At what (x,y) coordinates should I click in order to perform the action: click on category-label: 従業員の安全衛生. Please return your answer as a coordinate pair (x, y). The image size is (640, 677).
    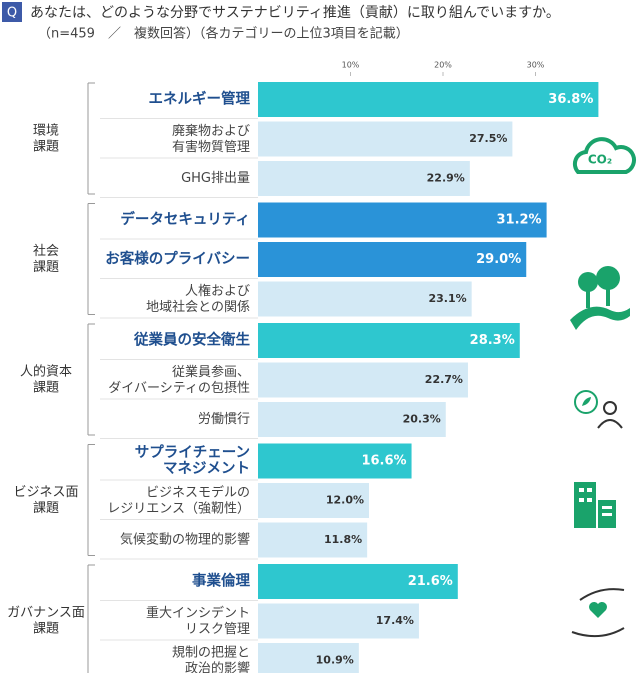
    Looking at the image, I should click on (191, 340).